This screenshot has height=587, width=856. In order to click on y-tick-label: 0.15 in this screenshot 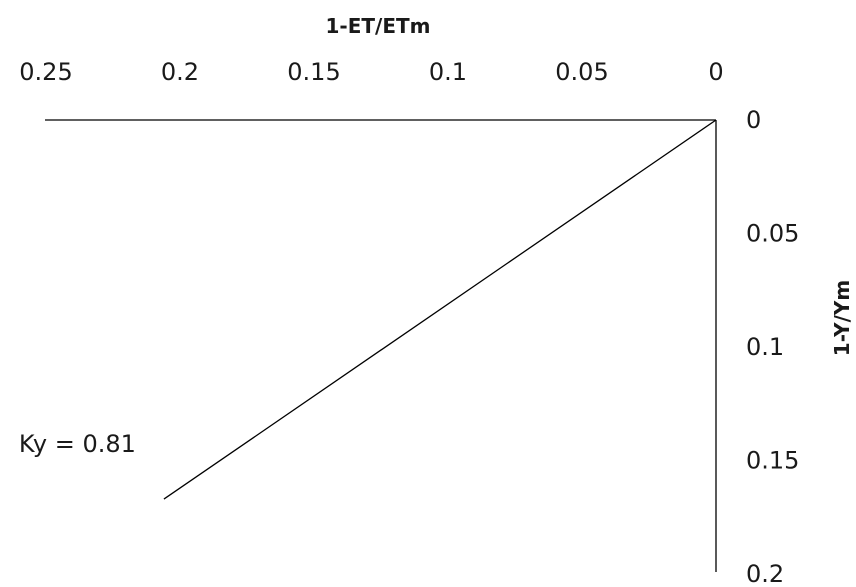, I will do `click(772, 461)`.